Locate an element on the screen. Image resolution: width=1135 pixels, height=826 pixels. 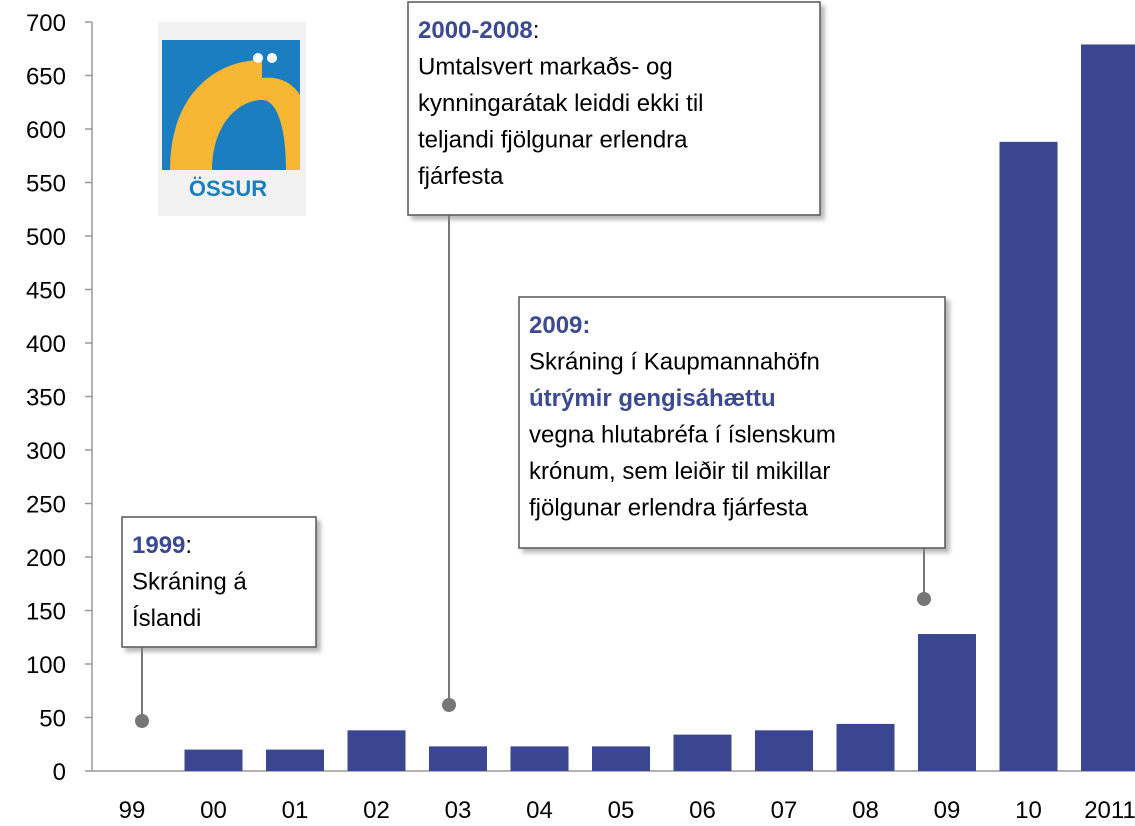
y-tick-label: 300 is located at coordinates (46, 451).